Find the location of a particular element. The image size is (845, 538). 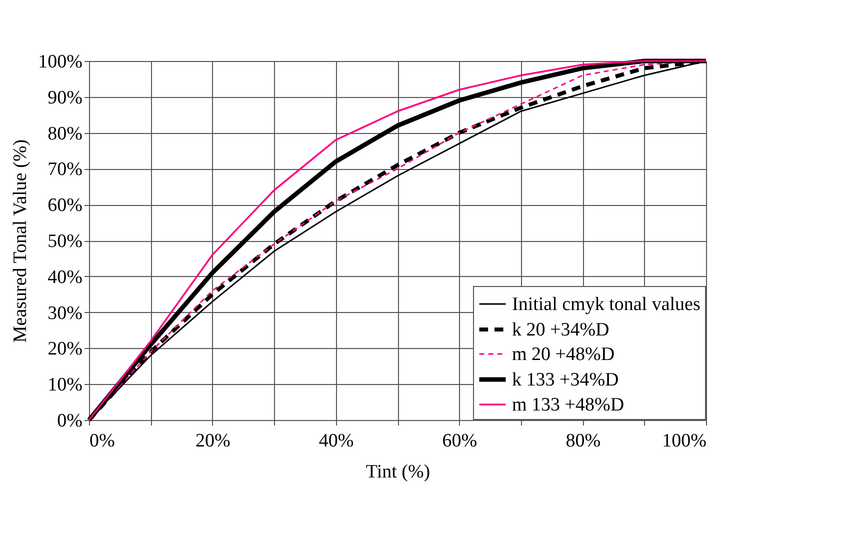

x-tick-label: 0% is located at coordinates (102, 441).